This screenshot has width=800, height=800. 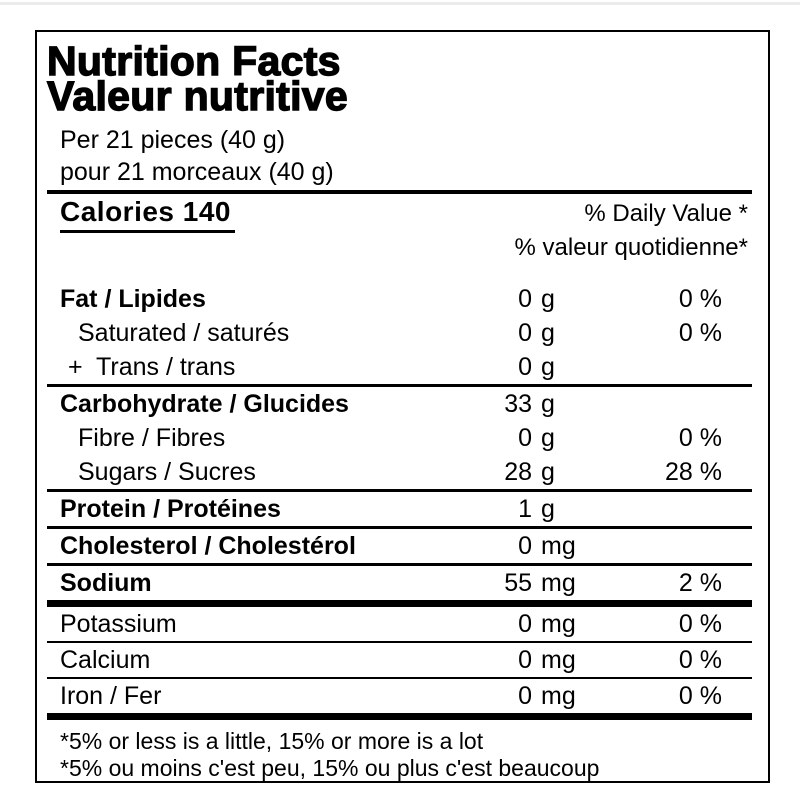 What do you see at coordinates (700, 582) in the screenshot?
I see `nutrient-daily-value: 2 %` at bounding box center [700, 582].